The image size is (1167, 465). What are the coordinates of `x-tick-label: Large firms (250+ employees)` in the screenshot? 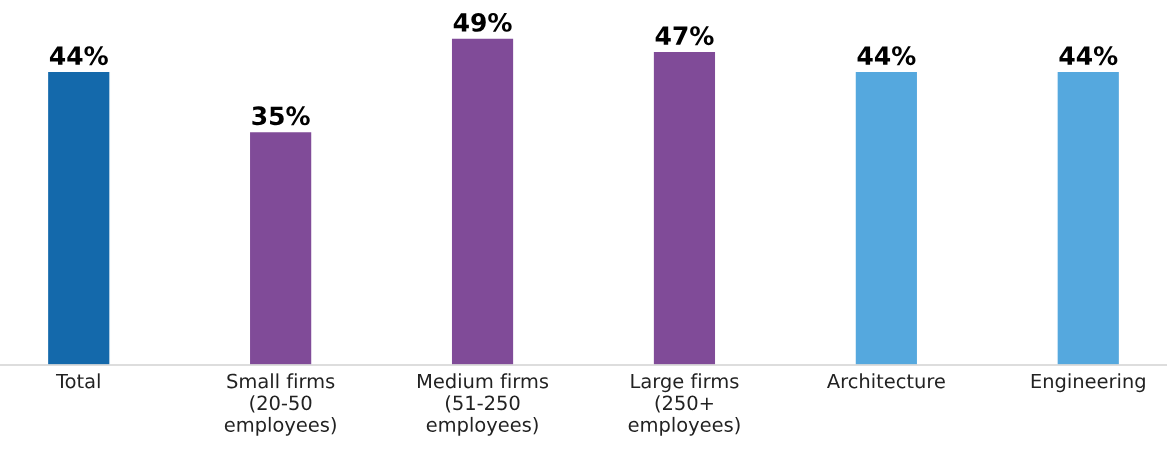 It's located at (684, 404).